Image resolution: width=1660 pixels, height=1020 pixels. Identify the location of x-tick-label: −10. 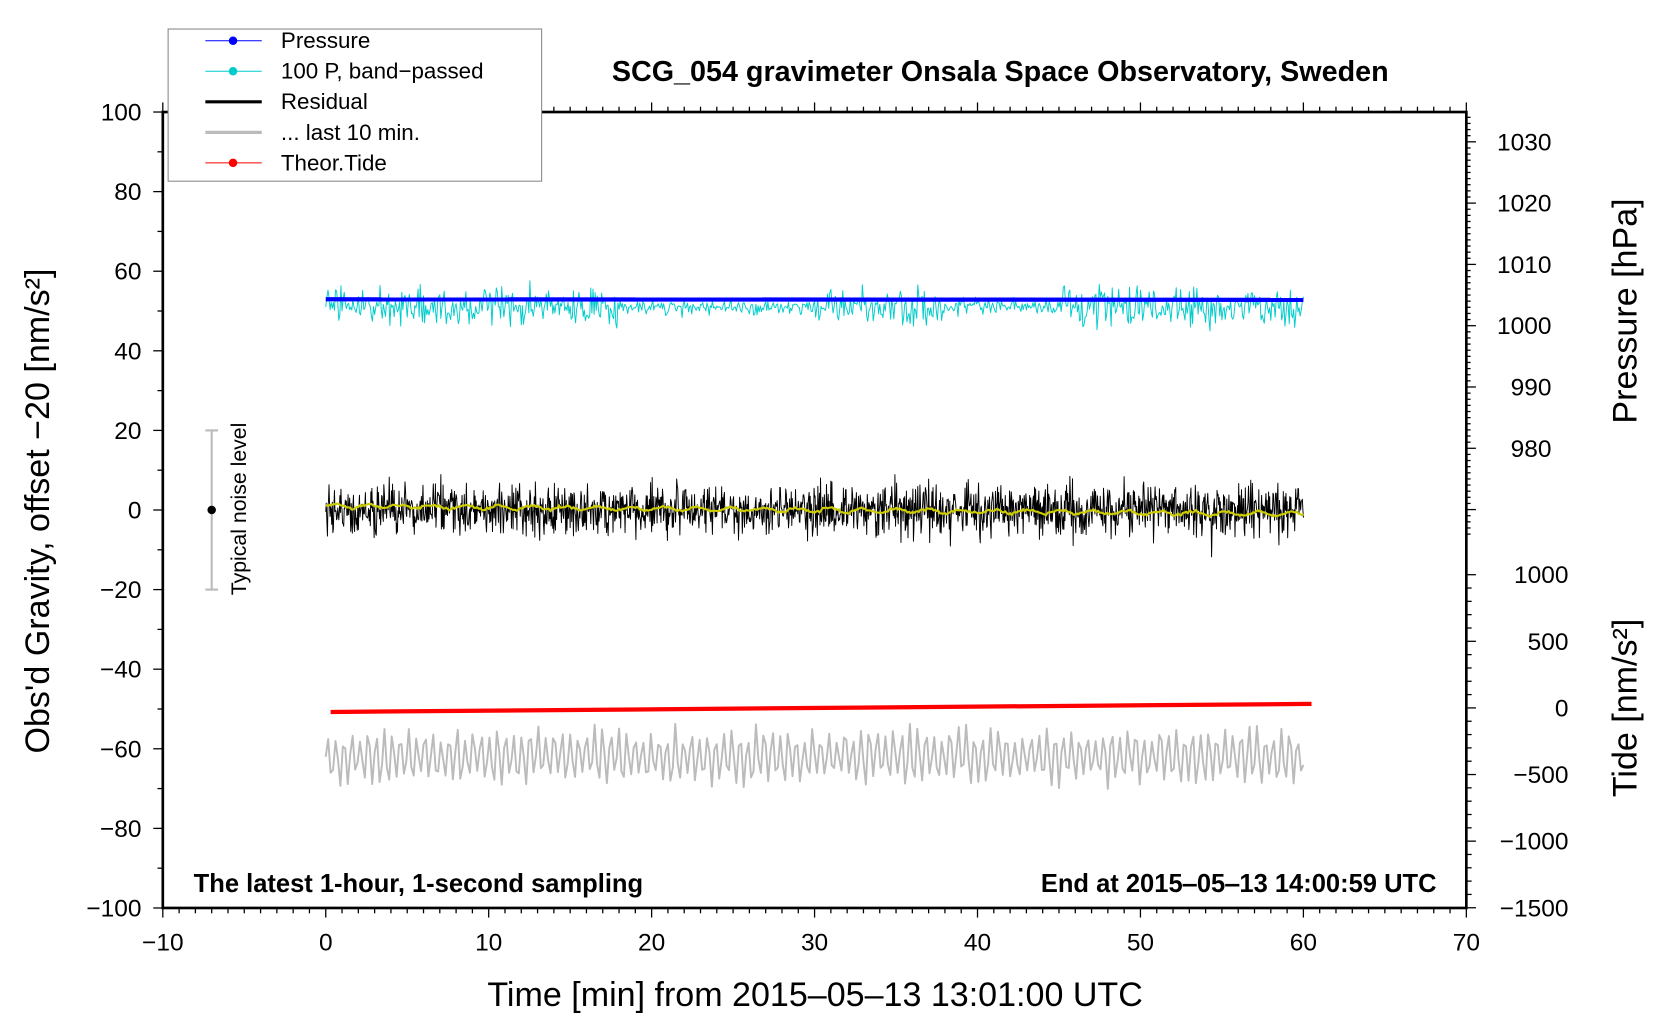
(163, 943).